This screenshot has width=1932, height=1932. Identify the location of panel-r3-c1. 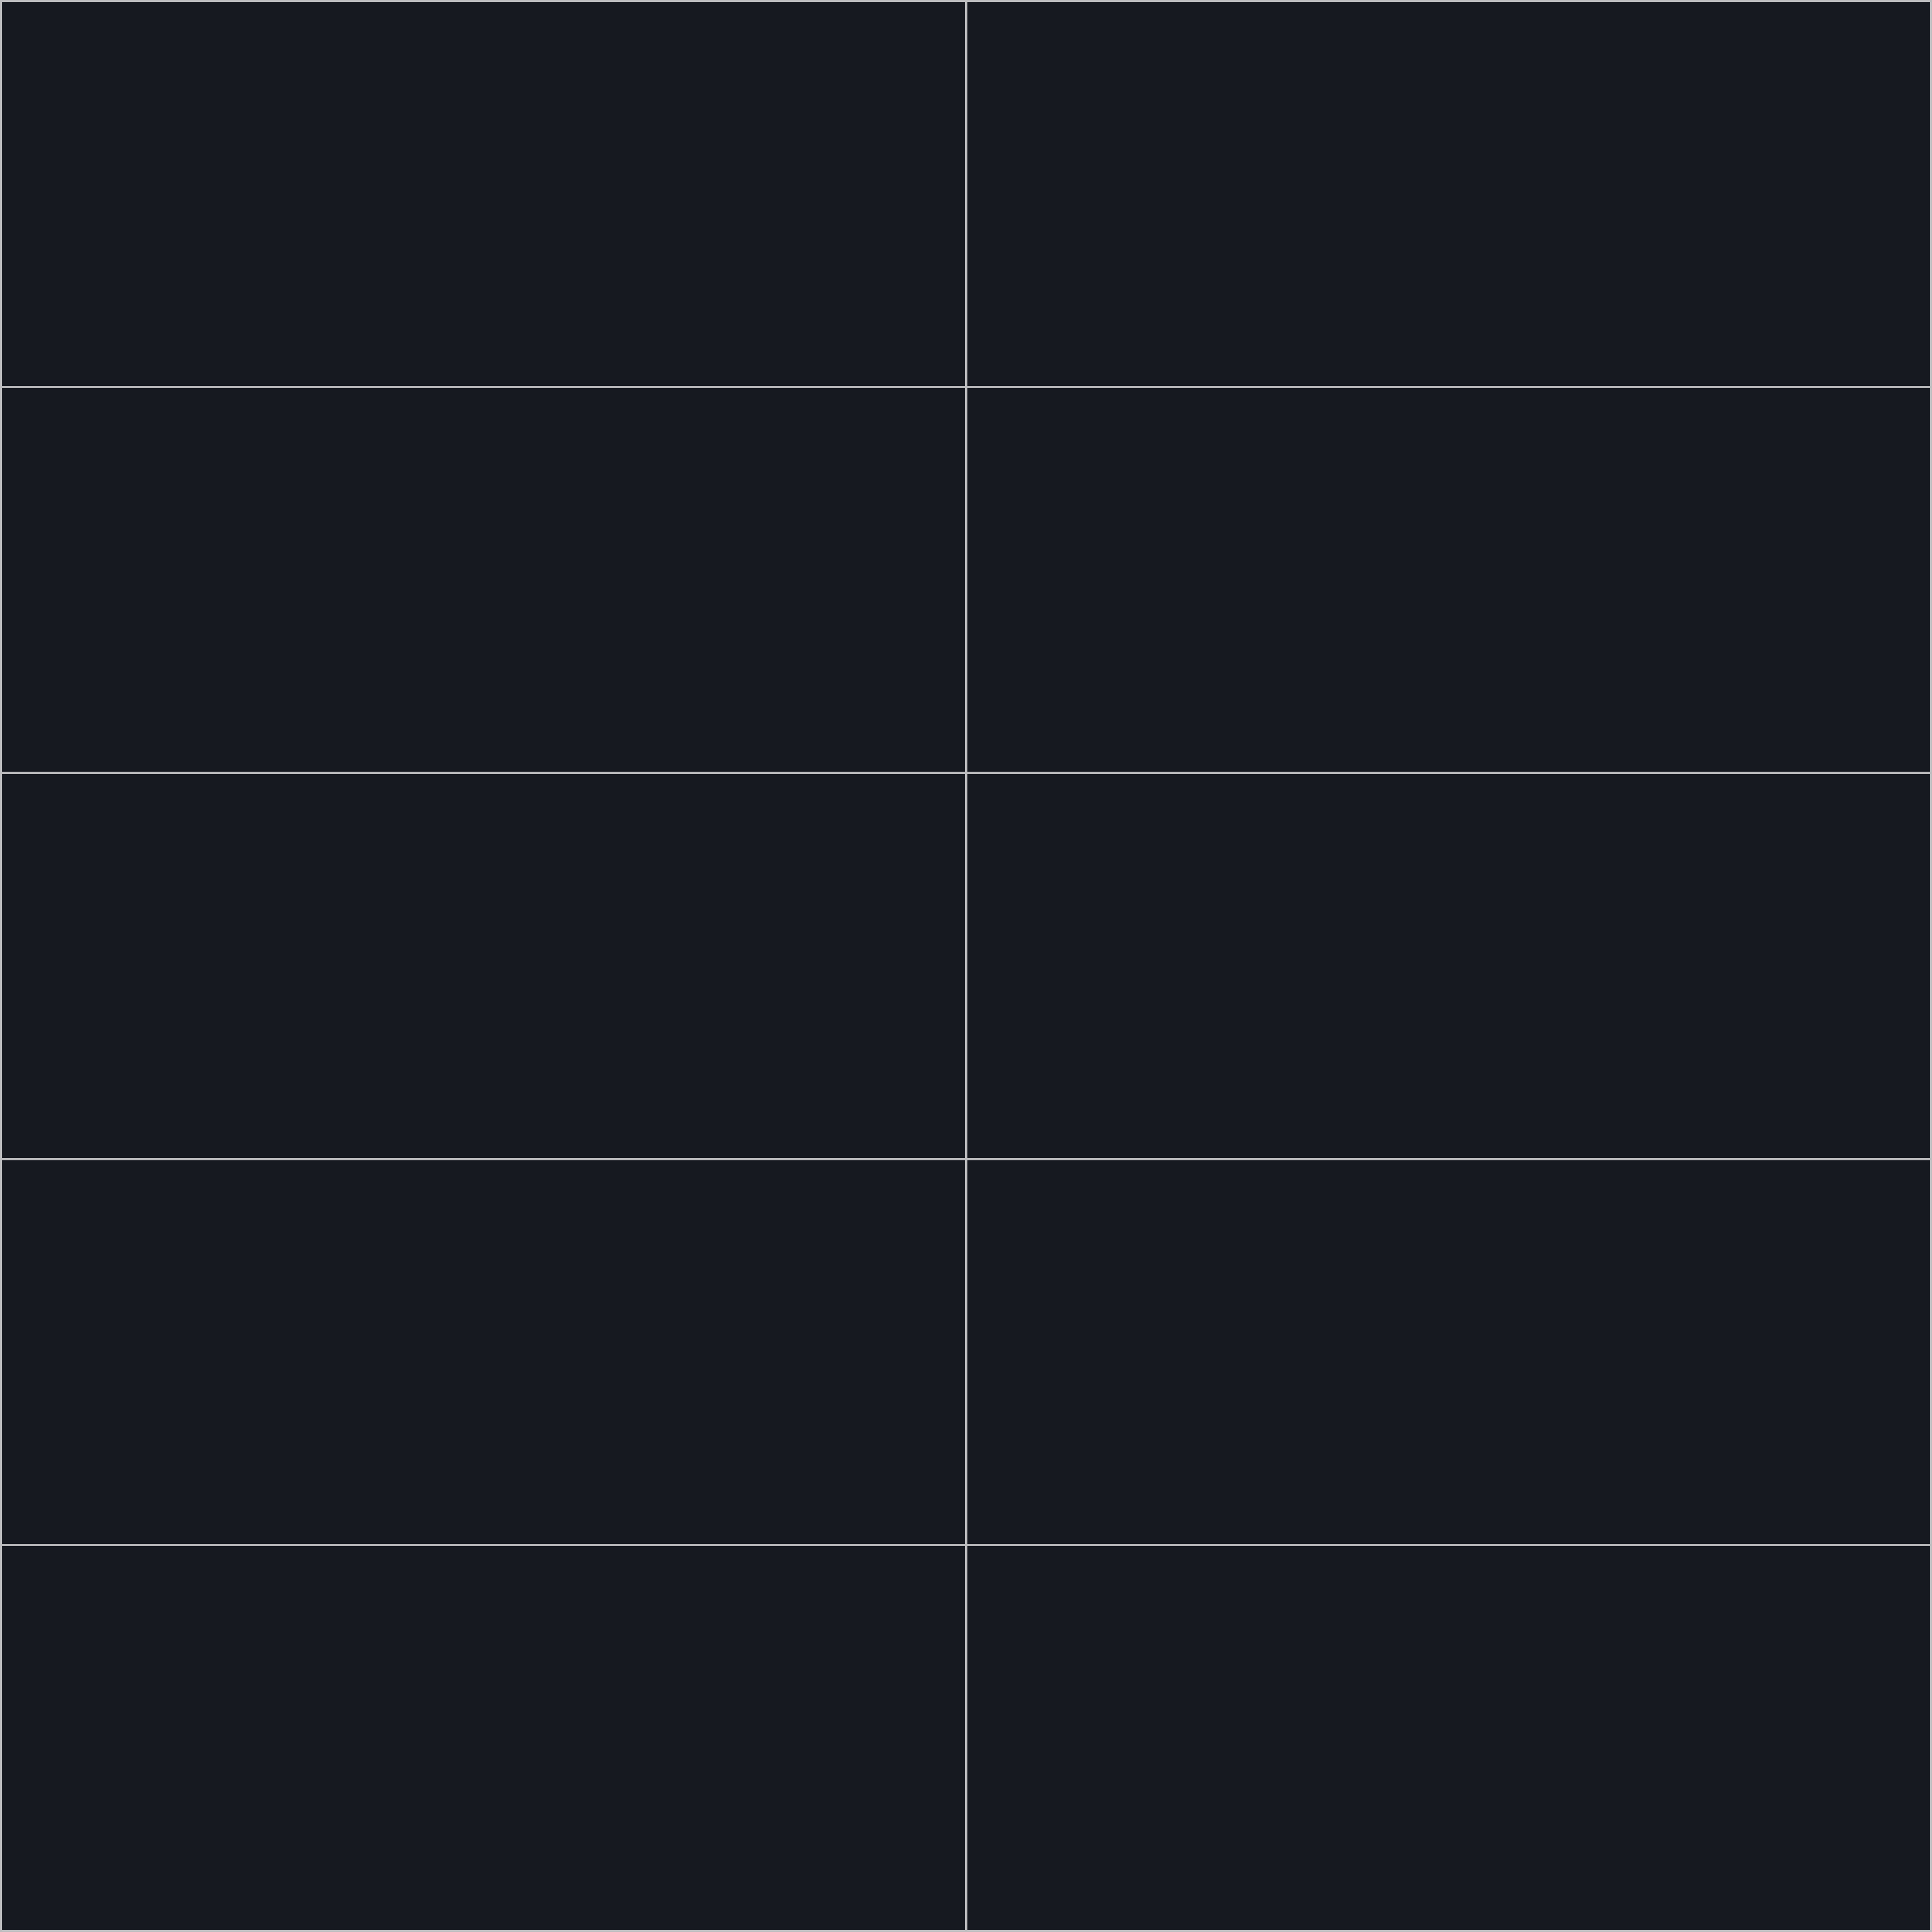
(484, 966).